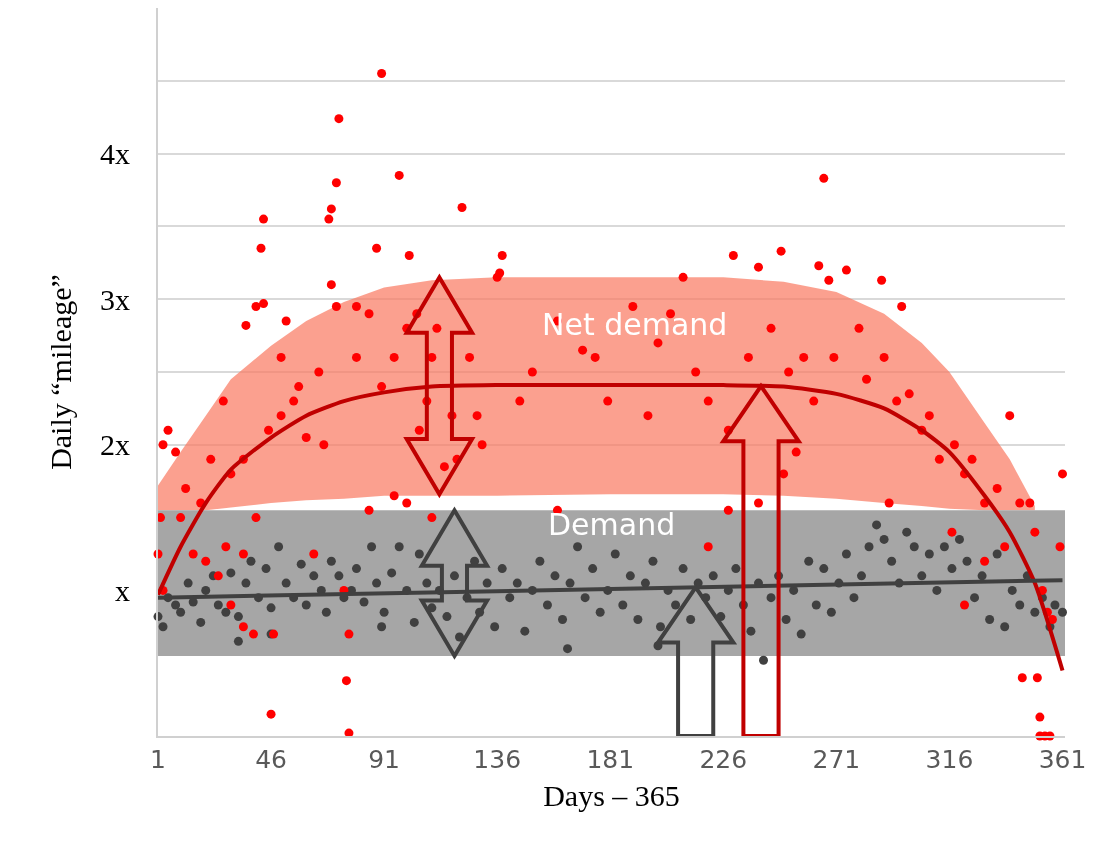  Describe the element at coordinates (611, 795) in the screenshot. I see `x-axis-title: Days – 365` at that location.